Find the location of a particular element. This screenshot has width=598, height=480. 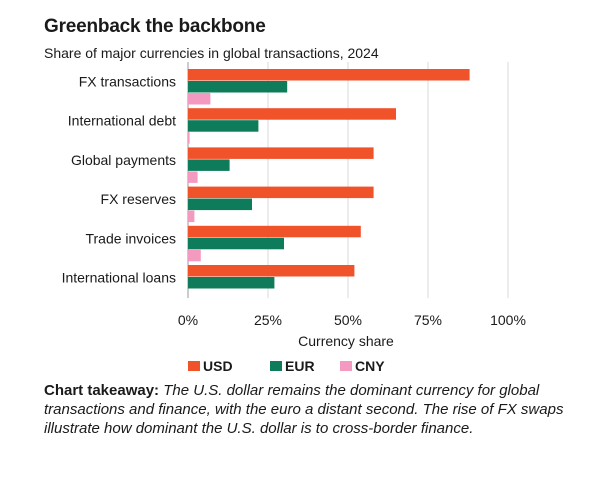

x-tick-label: 0% is located at coordinates (188, 320).